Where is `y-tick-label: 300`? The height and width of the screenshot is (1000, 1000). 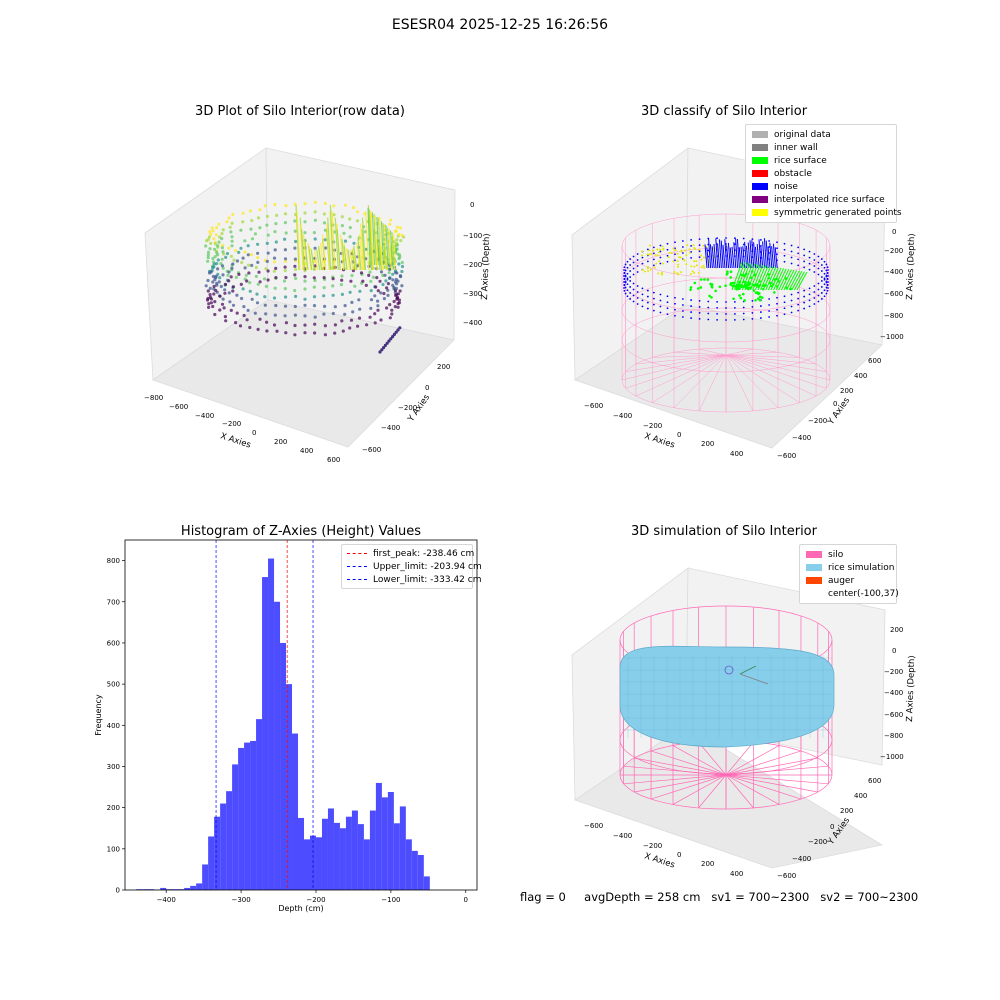
y-tick-label: 300 is located at coordinates (113, 767).